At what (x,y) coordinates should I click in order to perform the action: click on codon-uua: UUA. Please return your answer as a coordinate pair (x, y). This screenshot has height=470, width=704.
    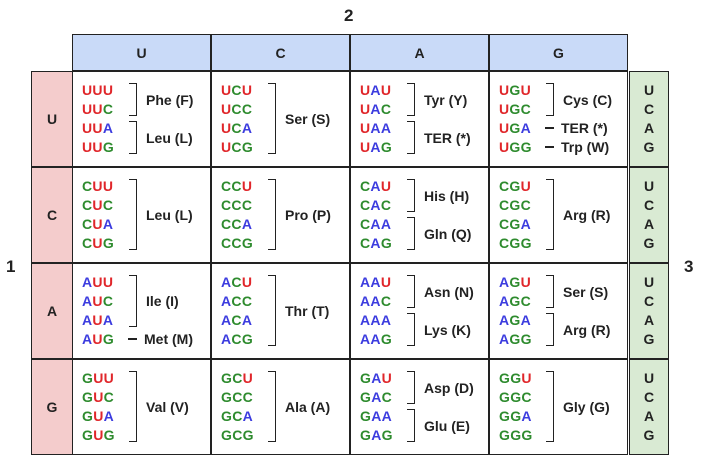
    Looking at the image, I should click on (97, 128).